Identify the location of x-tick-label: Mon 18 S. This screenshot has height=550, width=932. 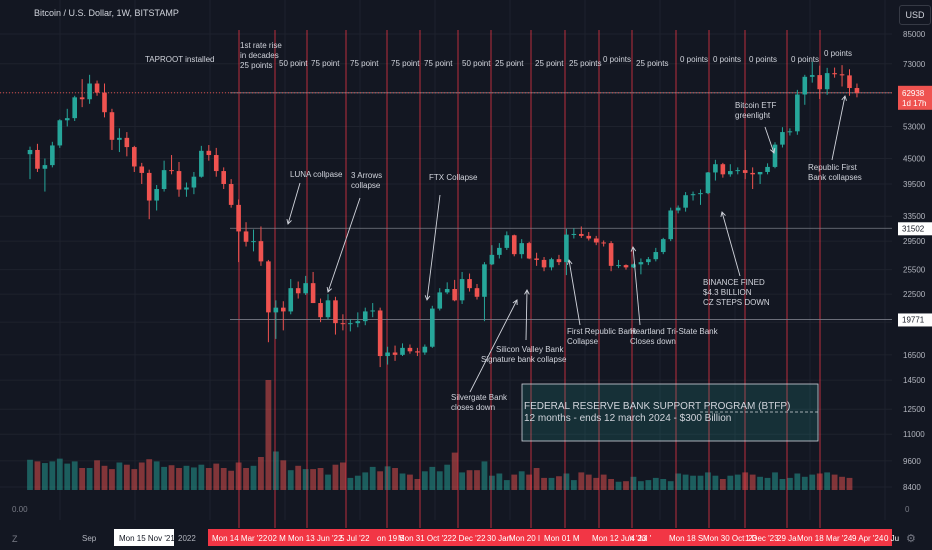
(686, 538).